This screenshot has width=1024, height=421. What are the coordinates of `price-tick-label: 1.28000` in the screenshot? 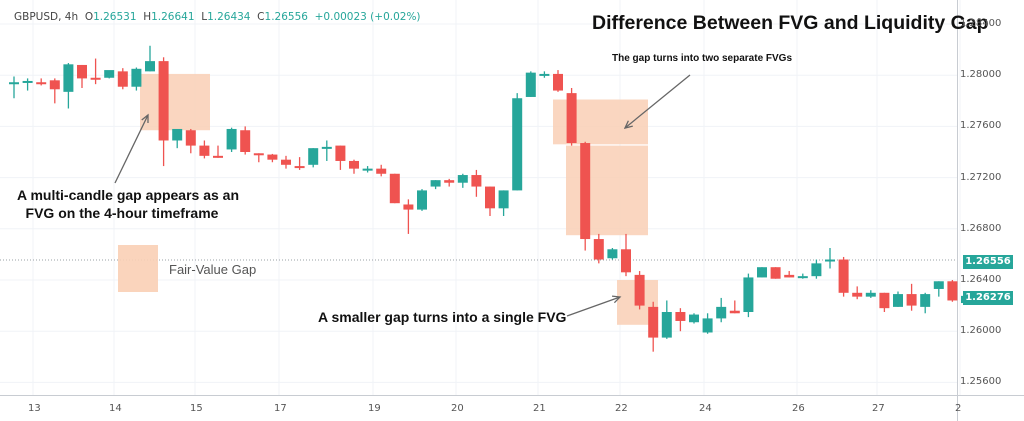 It's located at (981, 75).